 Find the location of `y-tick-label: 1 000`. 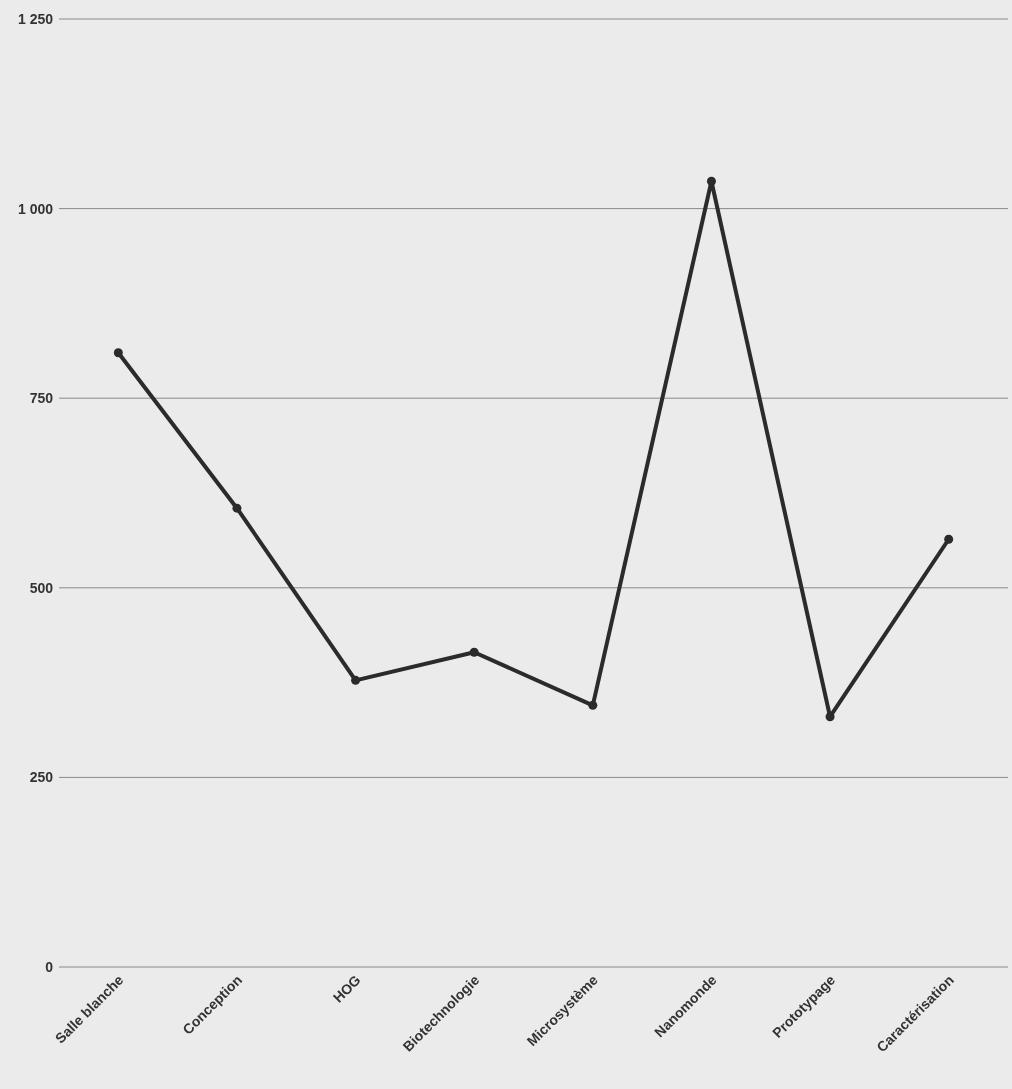

y-tick-label: 1 000 is located at coordinates (35, 208).